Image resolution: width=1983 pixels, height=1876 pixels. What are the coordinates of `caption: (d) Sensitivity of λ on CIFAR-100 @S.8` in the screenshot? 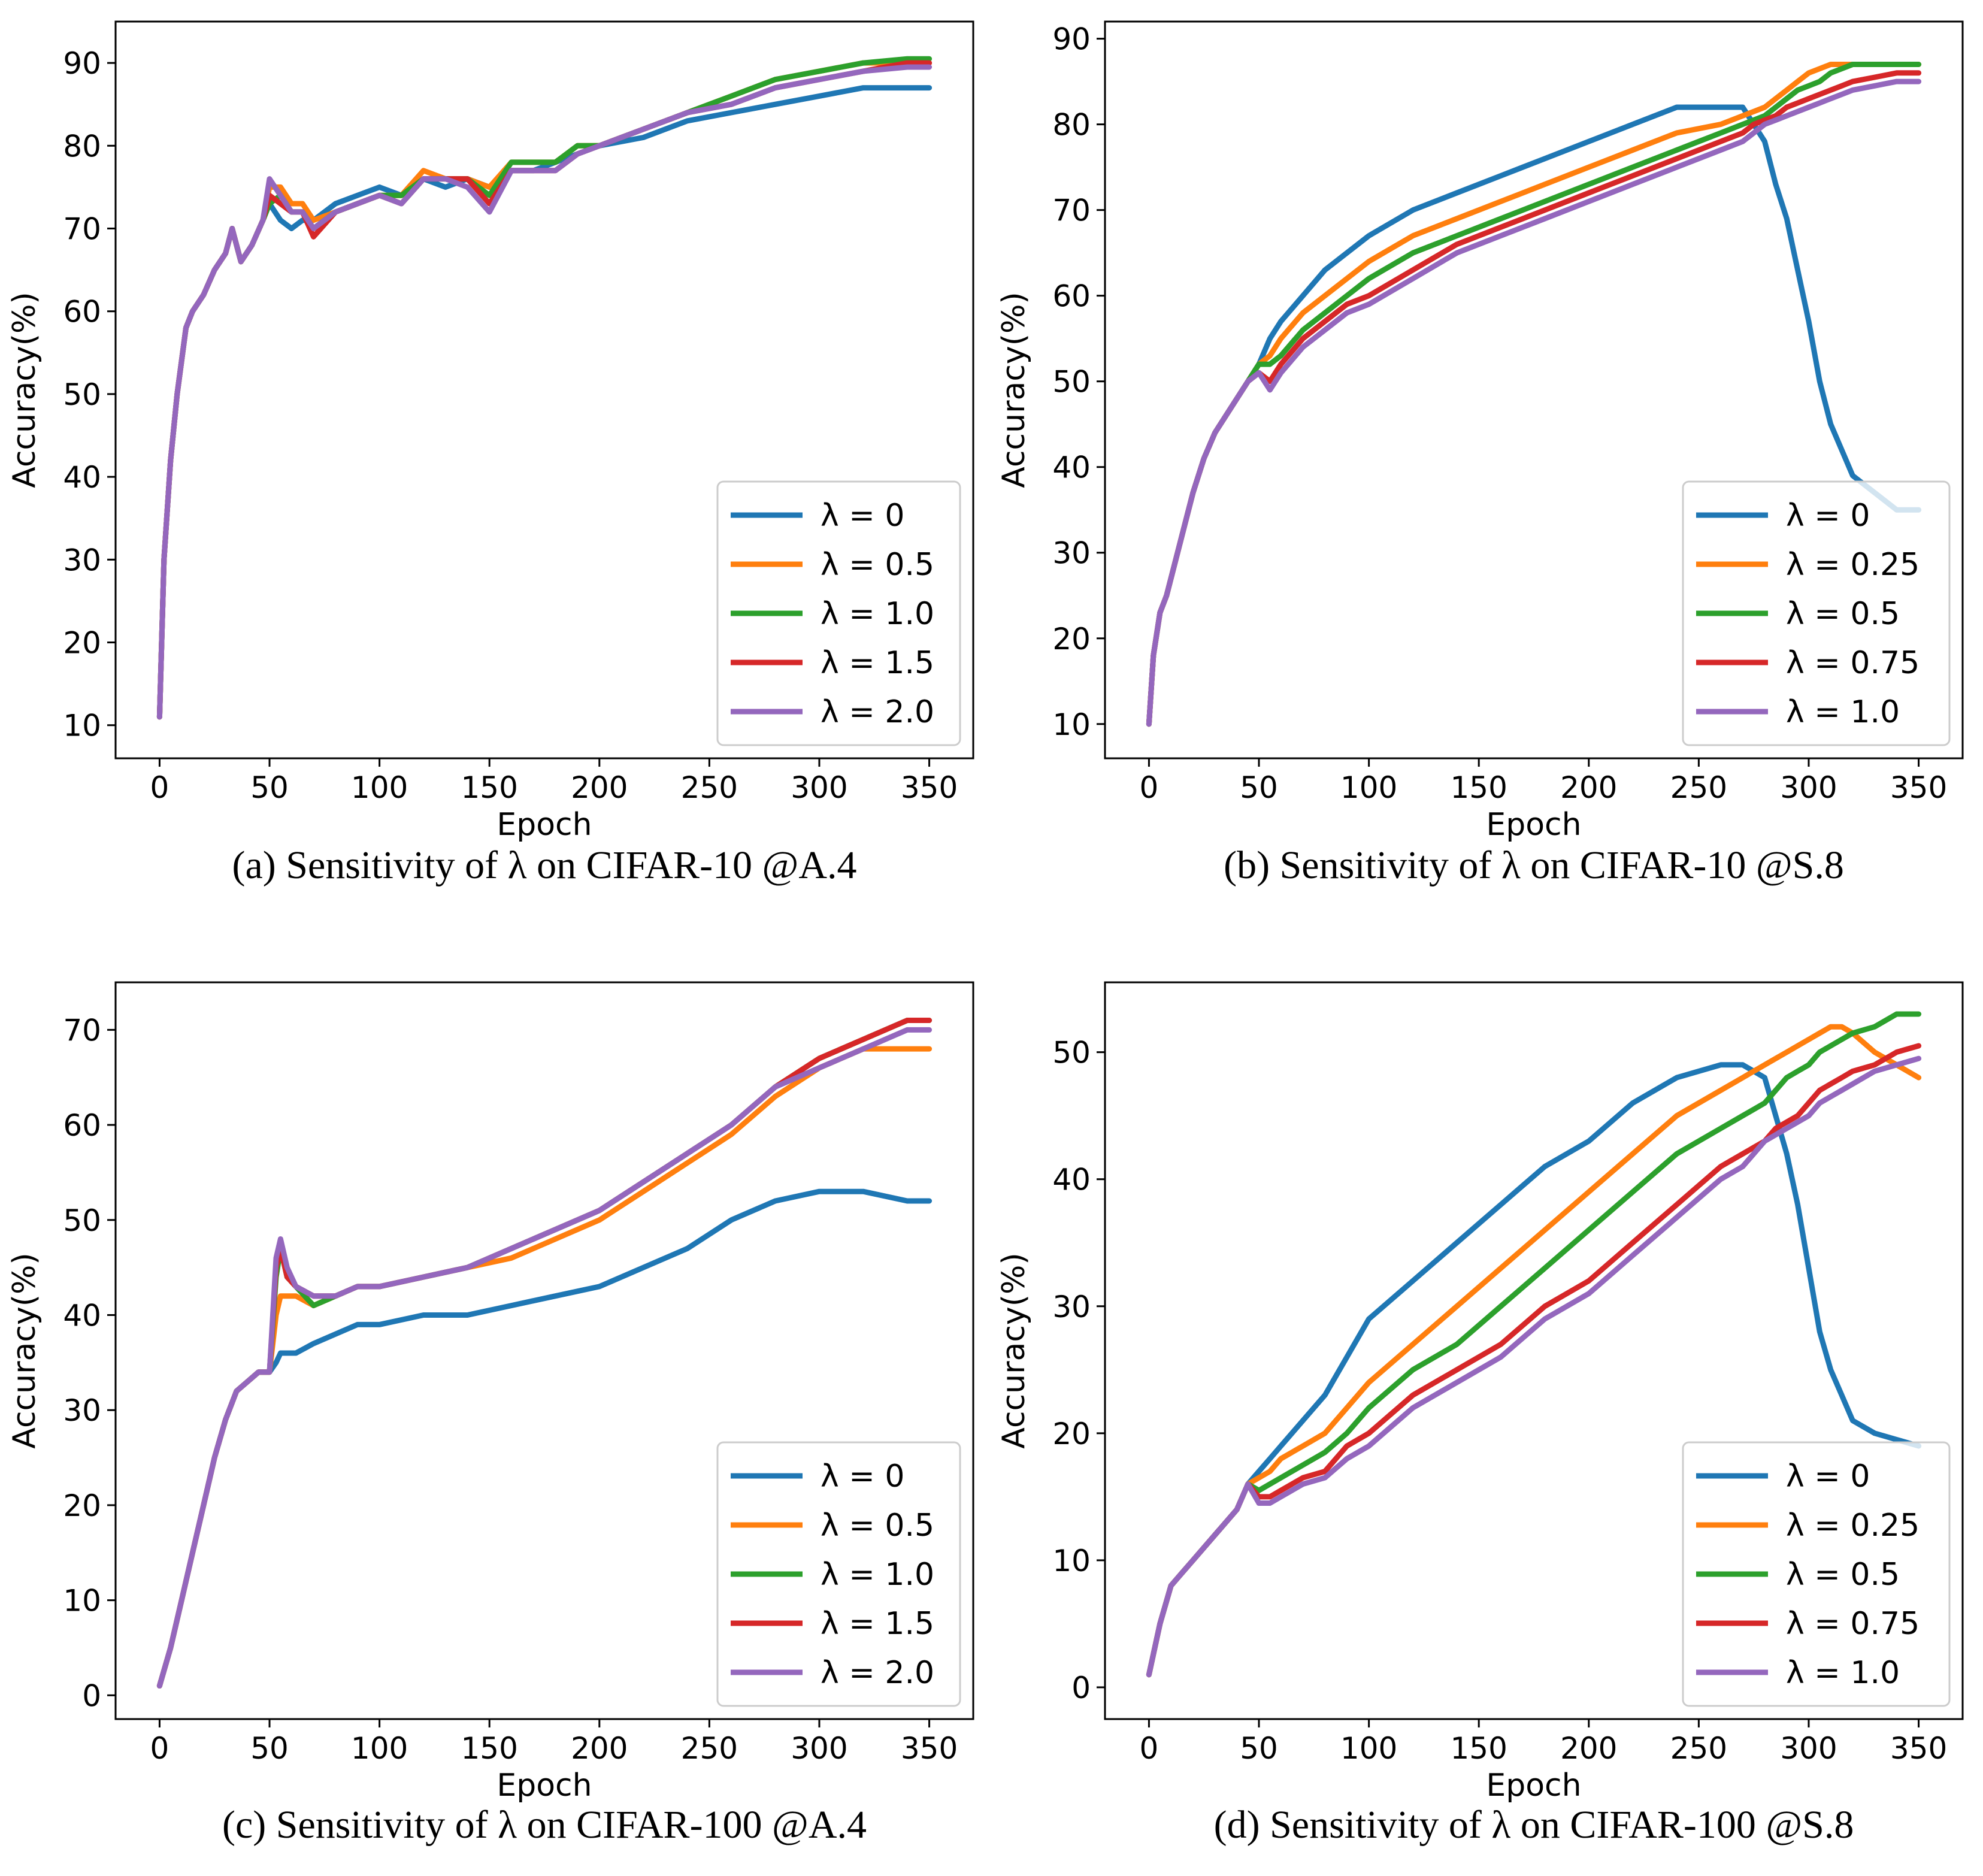 It's located at (1534, 1825).